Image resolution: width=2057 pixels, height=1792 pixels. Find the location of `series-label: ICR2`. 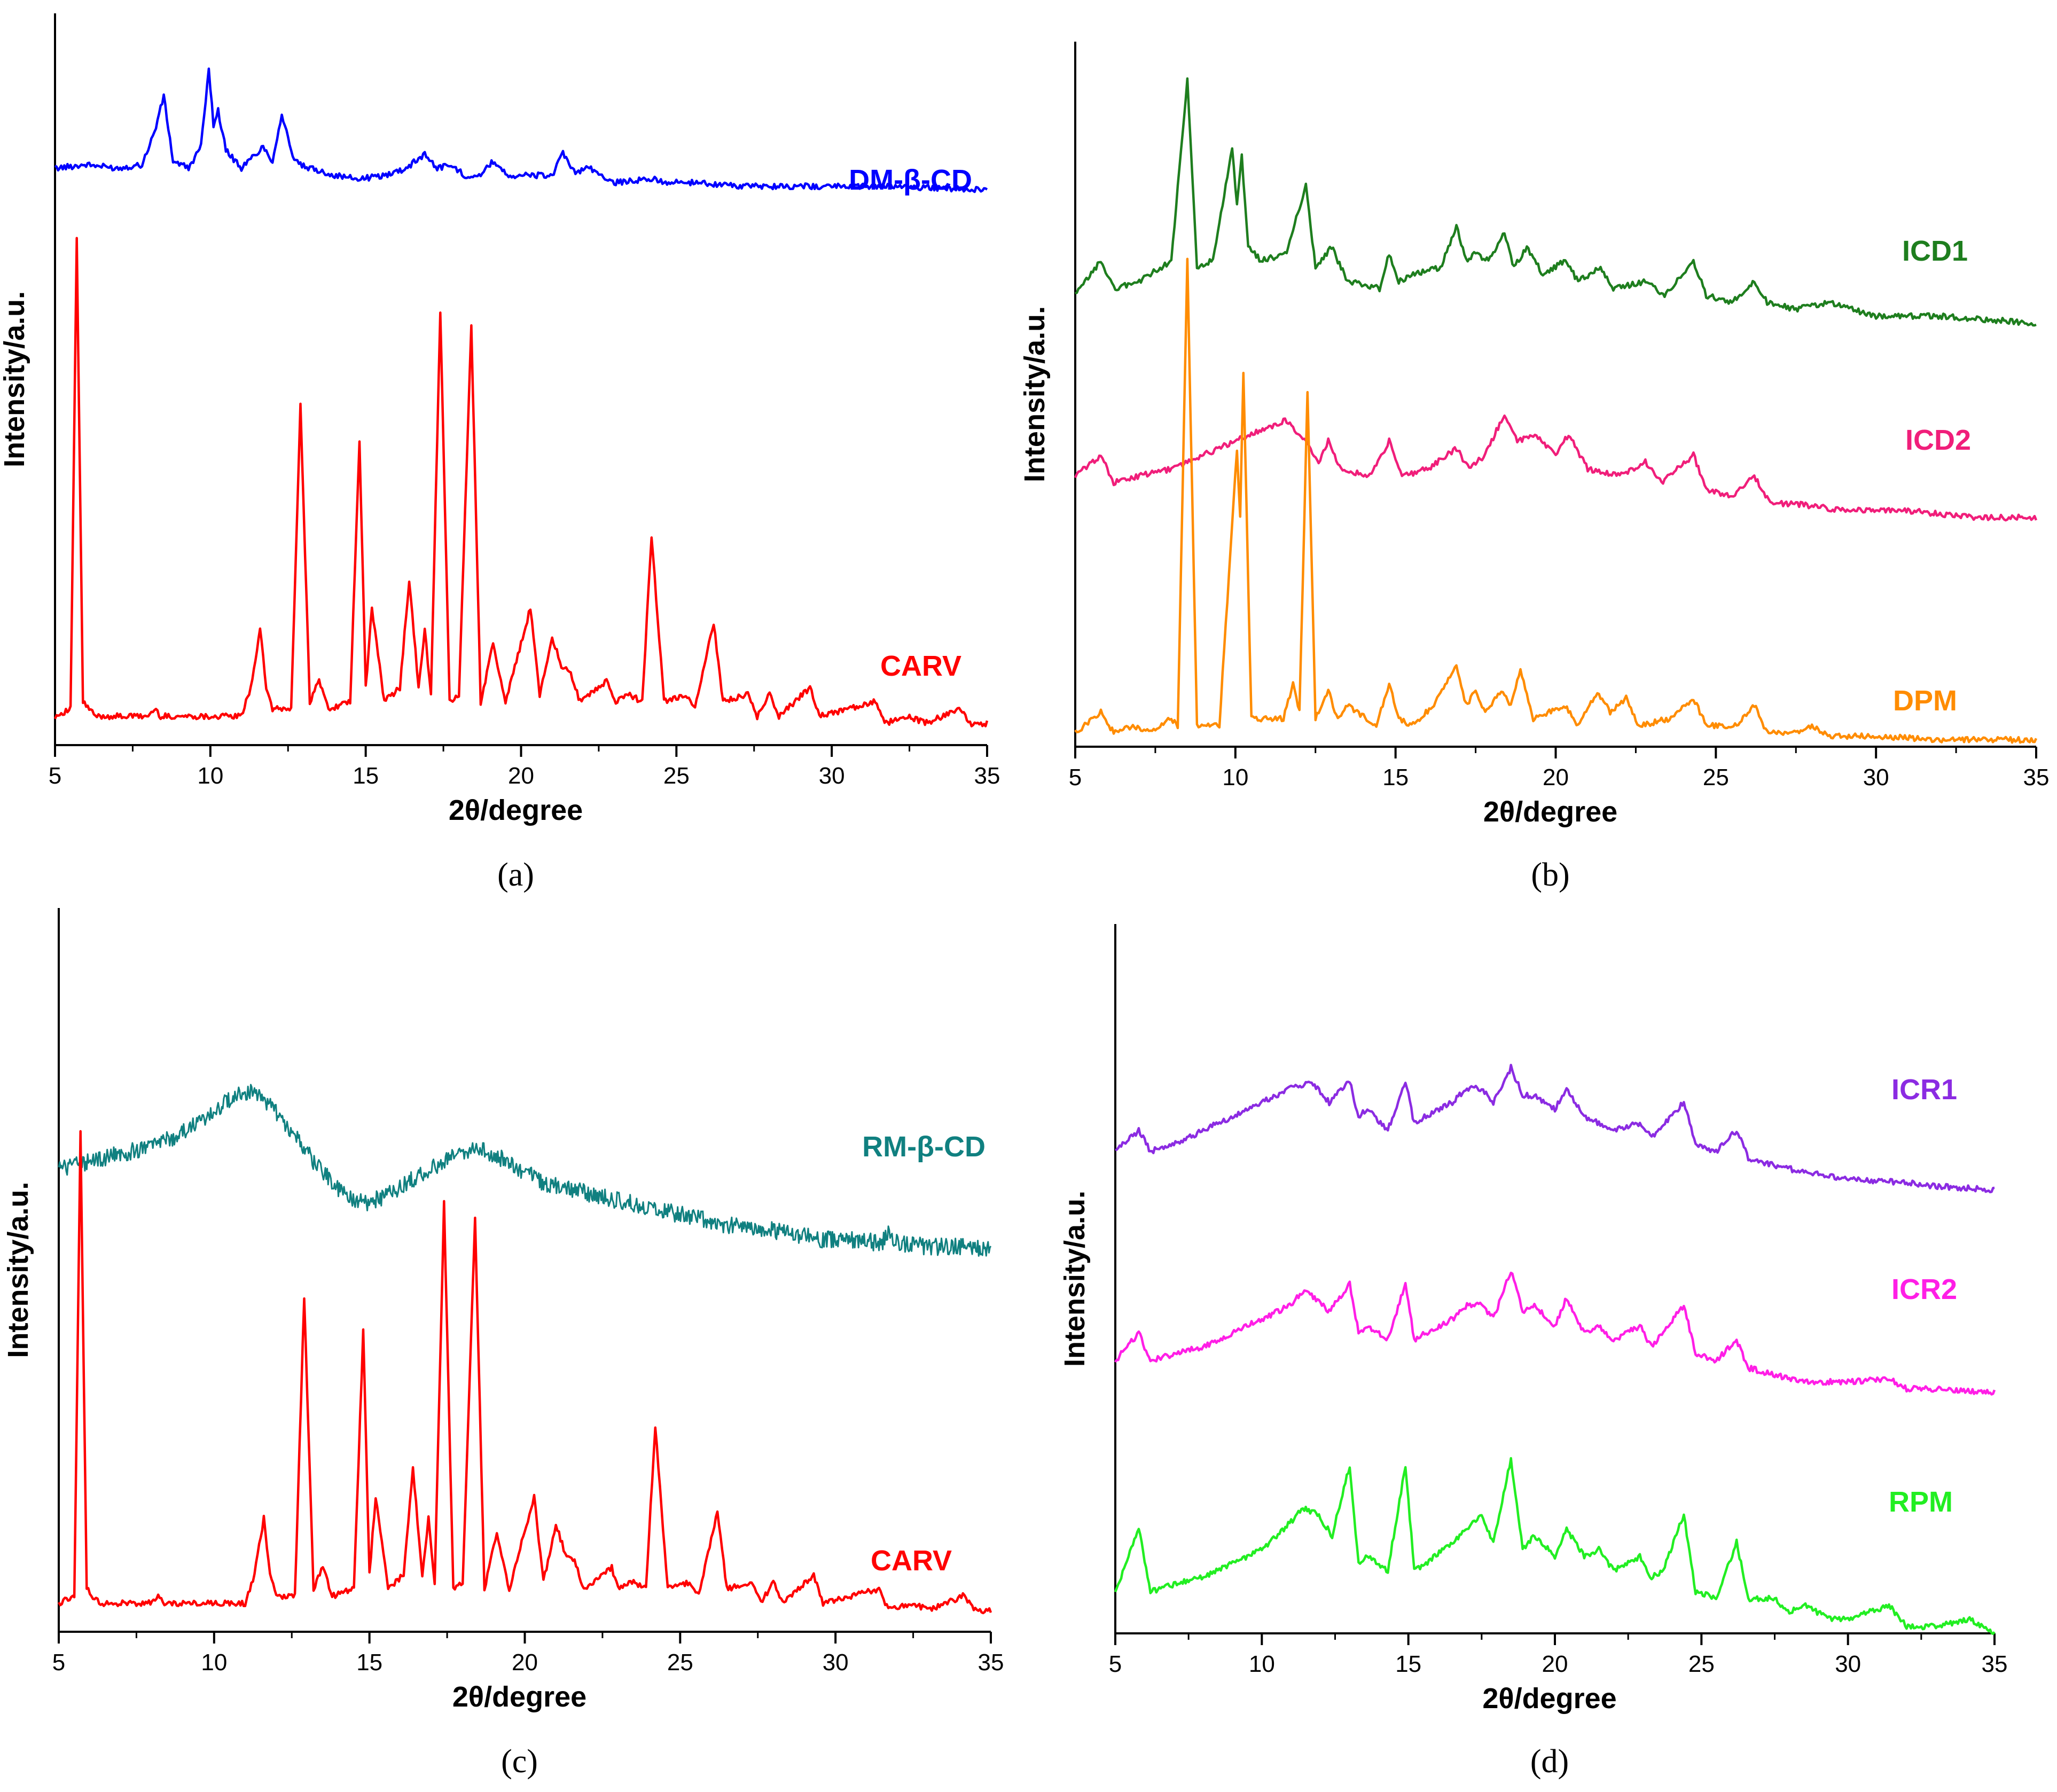

series-label: ICR2 is located at coordinates (1924, 1289).